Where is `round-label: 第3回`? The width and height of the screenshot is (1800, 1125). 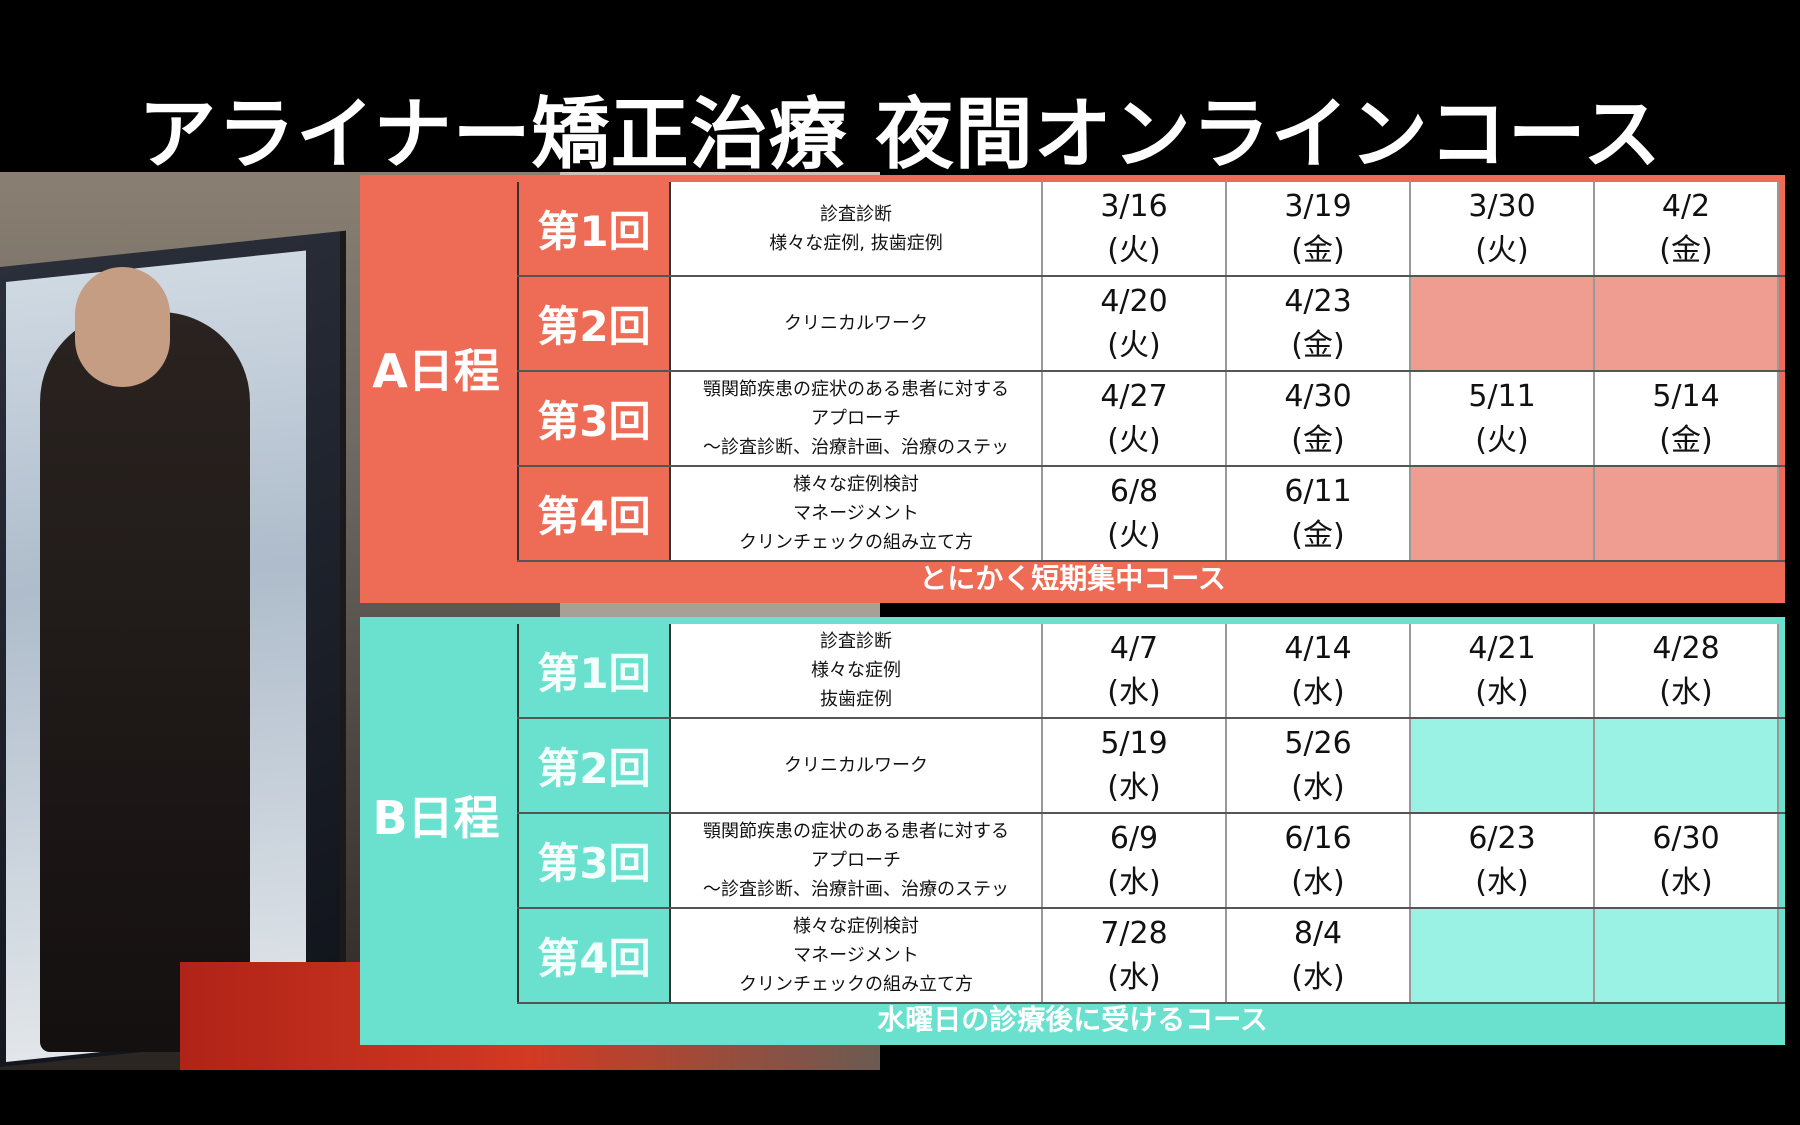
round-label: 第3回 is located at coordinates (594, 860).